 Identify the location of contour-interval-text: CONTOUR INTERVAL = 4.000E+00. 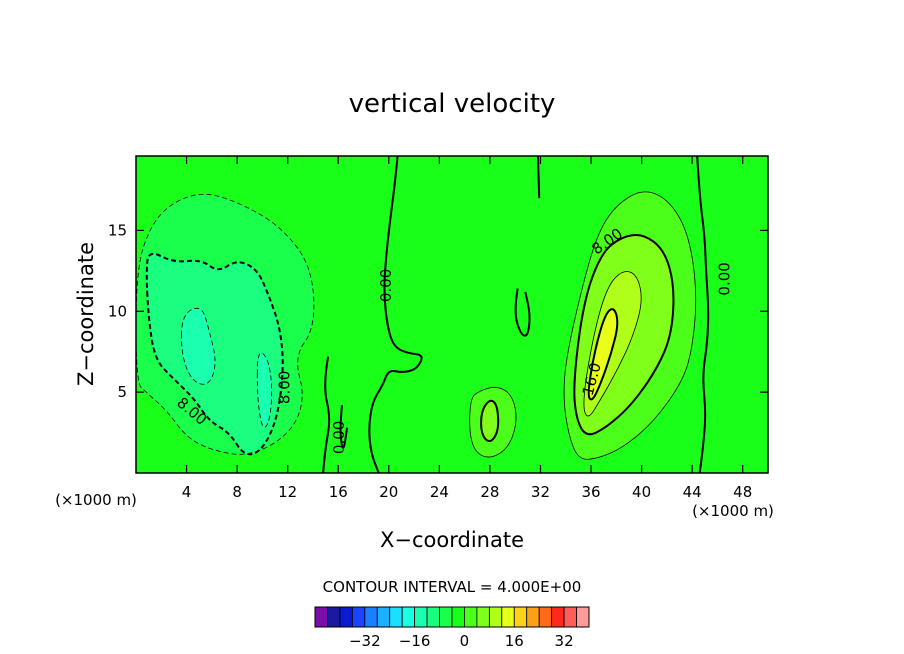
(452, 587).